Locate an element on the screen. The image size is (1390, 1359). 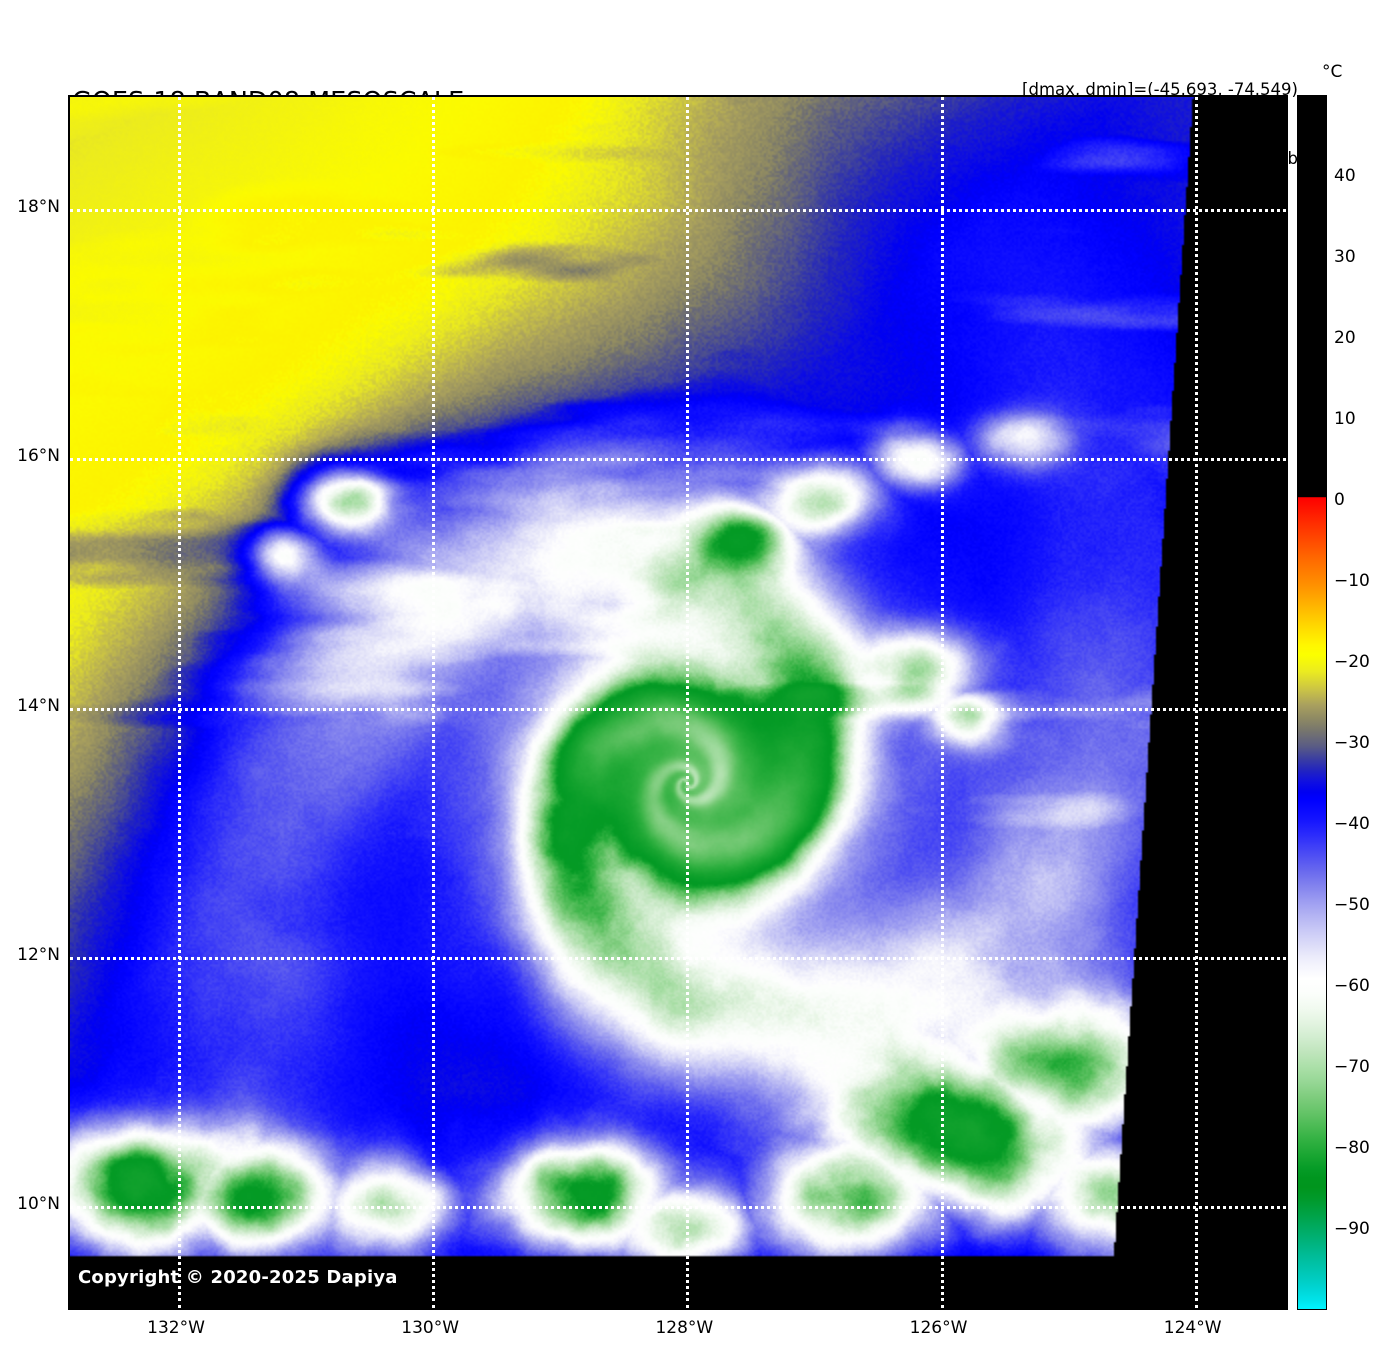
colorbar-tick-label: −30 is located at coordinates (1352, 743).